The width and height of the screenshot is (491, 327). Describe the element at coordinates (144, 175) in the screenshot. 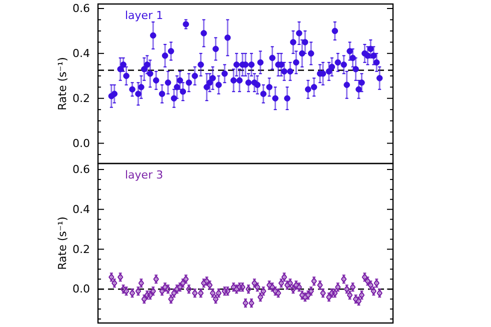

I see `text: layer 3` at that location.